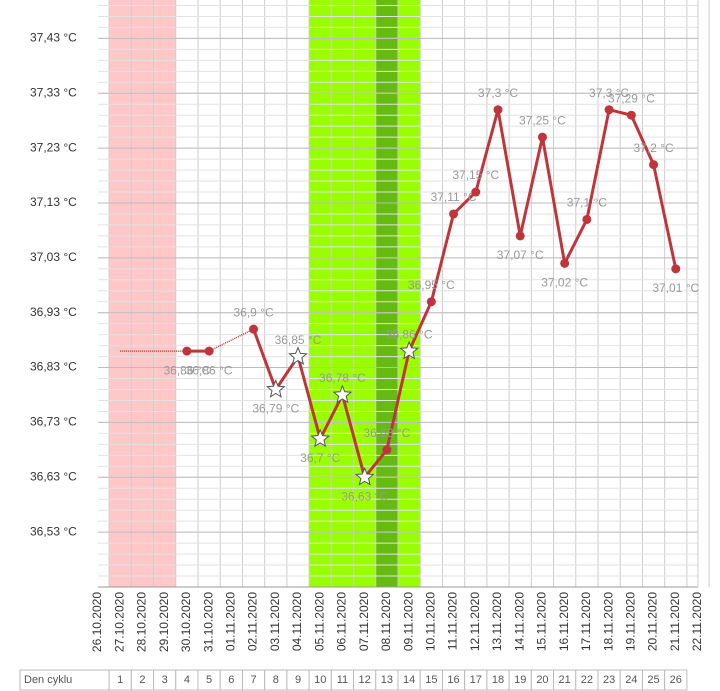 This screenshot has width=720, height=691. I want to click on x-tick-label: 22.11.2020, so click(697, 621).